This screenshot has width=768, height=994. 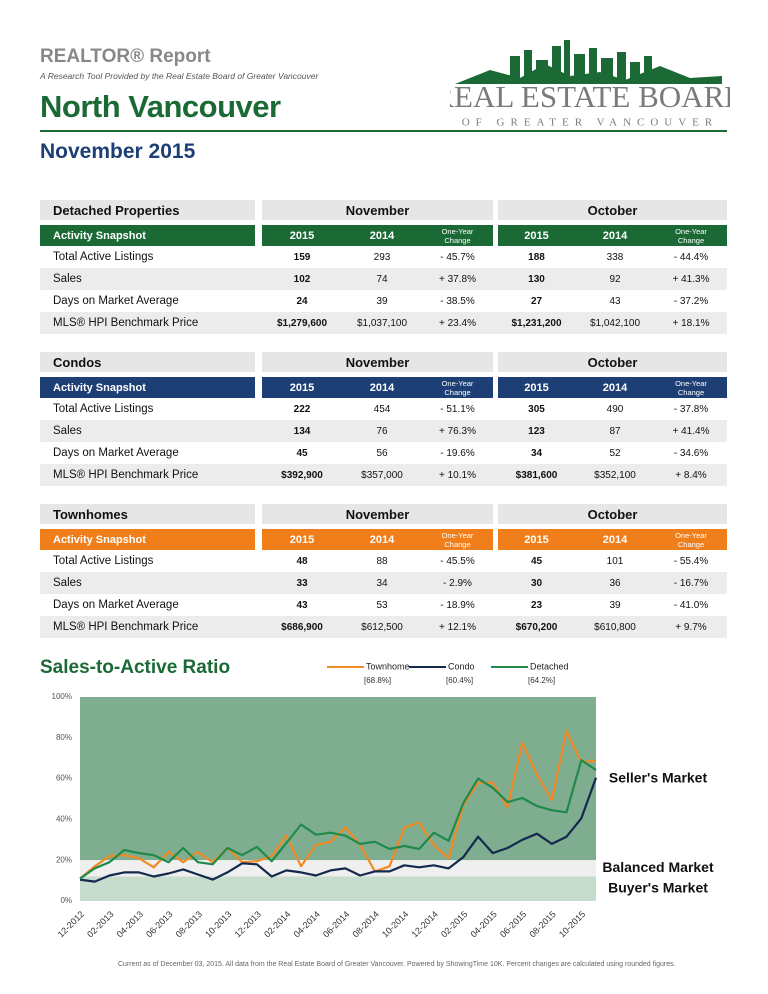 What do you see at coordinates (382, 301) in the screenshot?
I see `table-cell: 39` at bounding box center [382, 301].